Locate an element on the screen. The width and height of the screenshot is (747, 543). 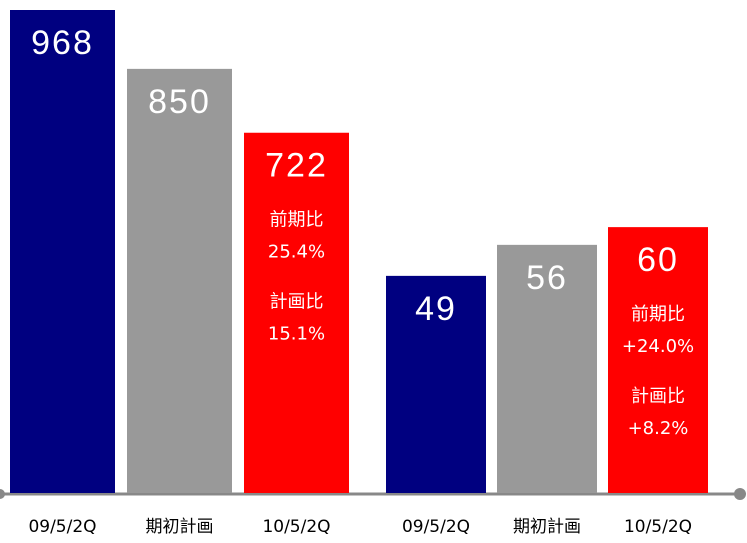
annotation: 25.4% is located at coordinates (296, 252).